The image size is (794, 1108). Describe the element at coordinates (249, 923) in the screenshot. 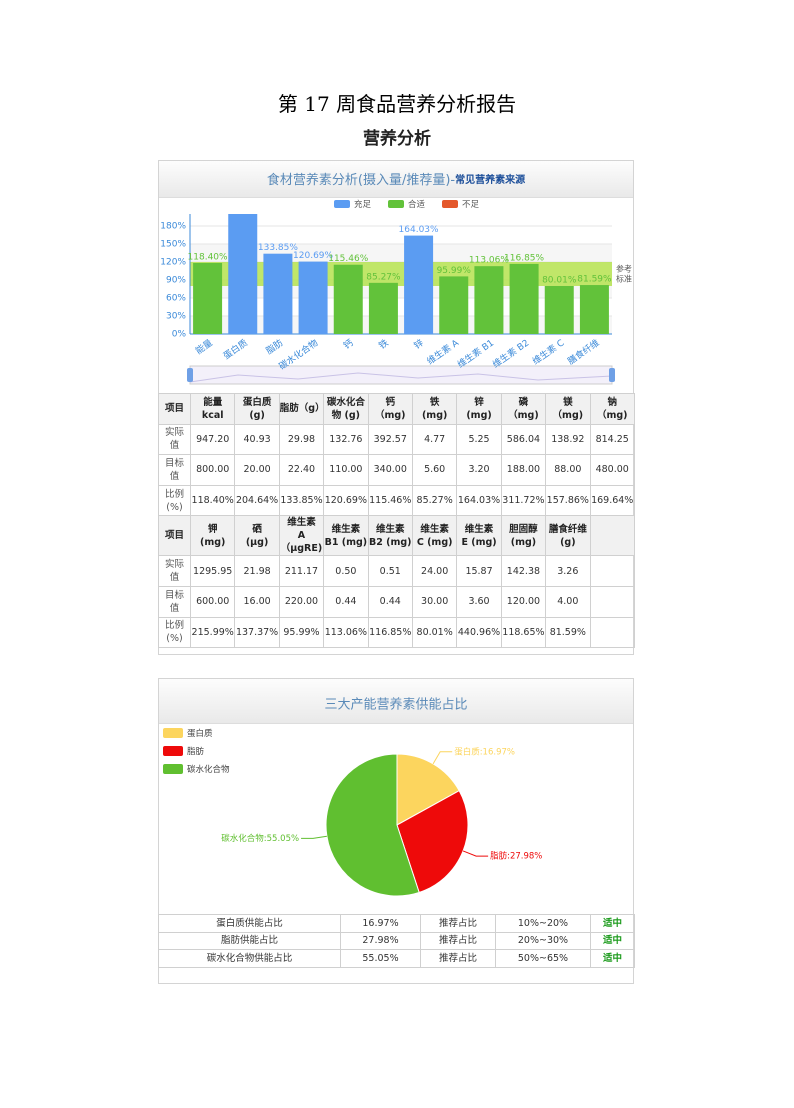

I see `cell: 蛋白质供能占比` at that location.